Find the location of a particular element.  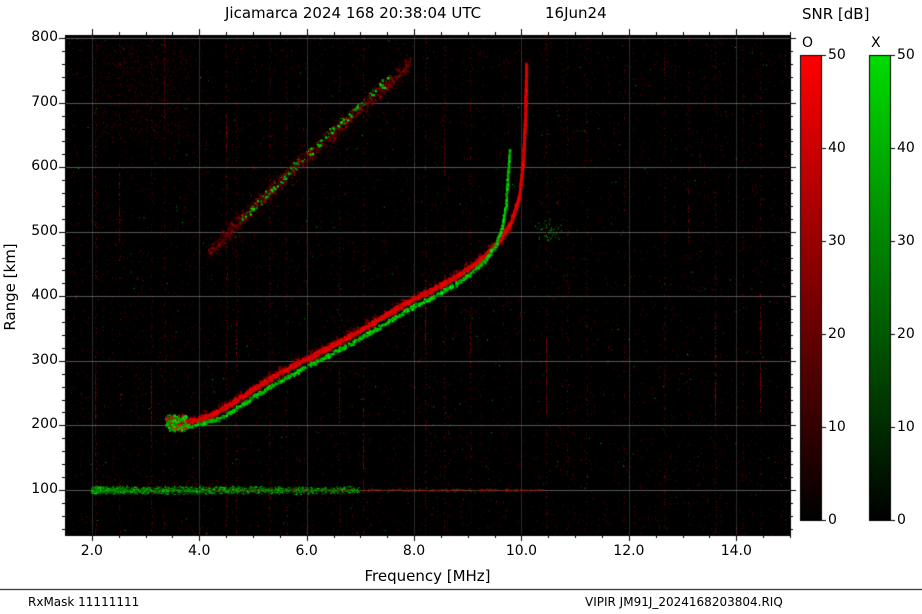

y-tick-label: 400 is located at coordinates (44, 295).